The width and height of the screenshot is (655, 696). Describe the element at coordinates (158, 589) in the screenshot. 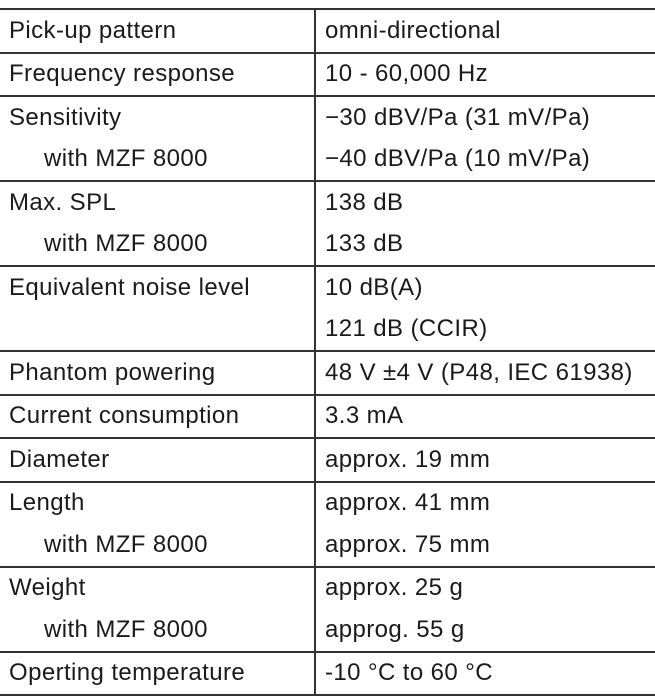

I see `spec-label: Weight` at that location.